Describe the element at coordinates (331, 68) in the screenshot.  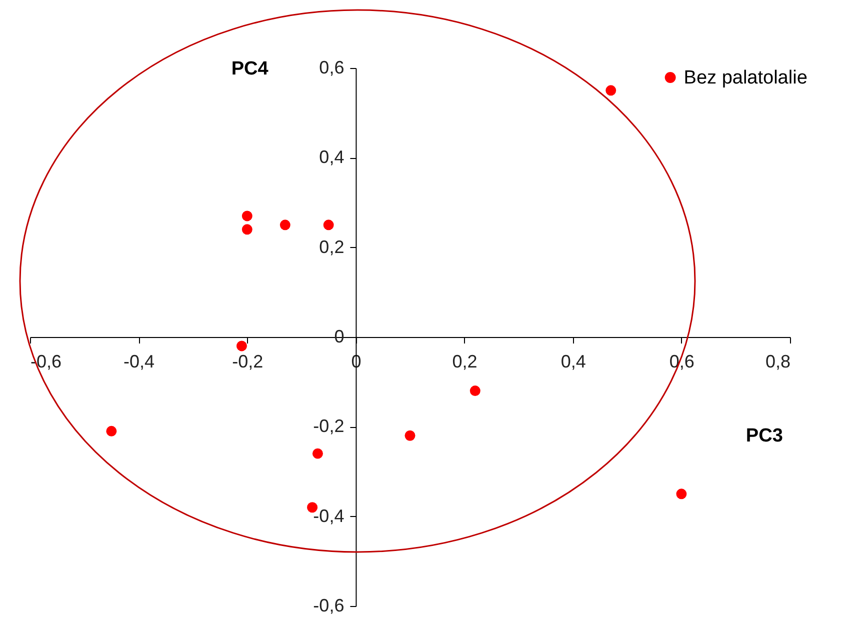
I see `y-tick-label: 0,6` at that location.